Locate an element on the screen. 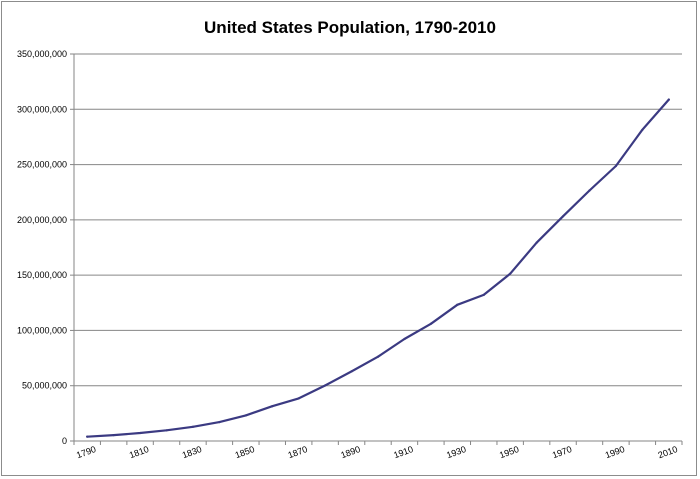 The image size is (700, 479). x-tick-label: 1970 is located at coordinates (562, 452).